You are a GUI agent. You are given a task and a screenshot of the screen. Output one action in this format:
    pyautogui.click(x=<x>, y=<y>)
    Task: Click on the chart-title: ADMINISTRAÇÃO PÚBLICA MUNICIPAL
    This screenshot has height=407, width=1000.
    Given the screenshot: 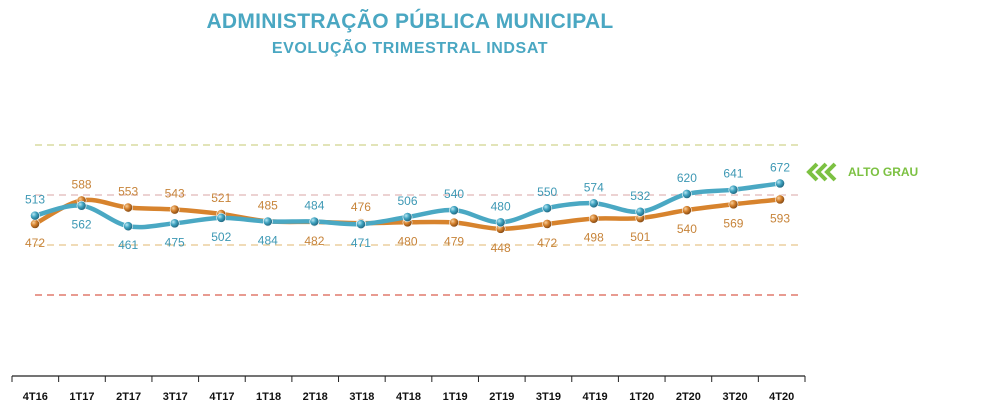 What is the action you would take?
    pyautogui.click(x=410, y=21)
    